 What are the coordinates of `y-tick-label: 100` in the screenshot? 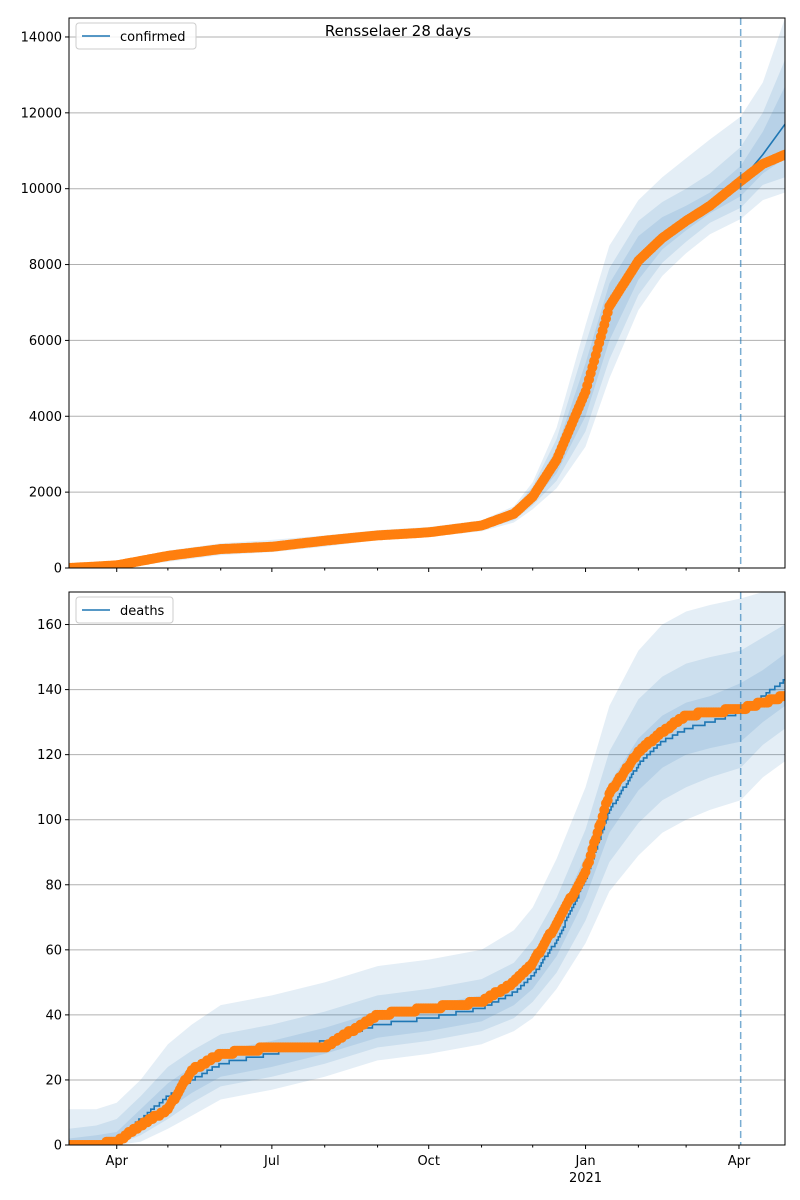 It's located at (49, 820).